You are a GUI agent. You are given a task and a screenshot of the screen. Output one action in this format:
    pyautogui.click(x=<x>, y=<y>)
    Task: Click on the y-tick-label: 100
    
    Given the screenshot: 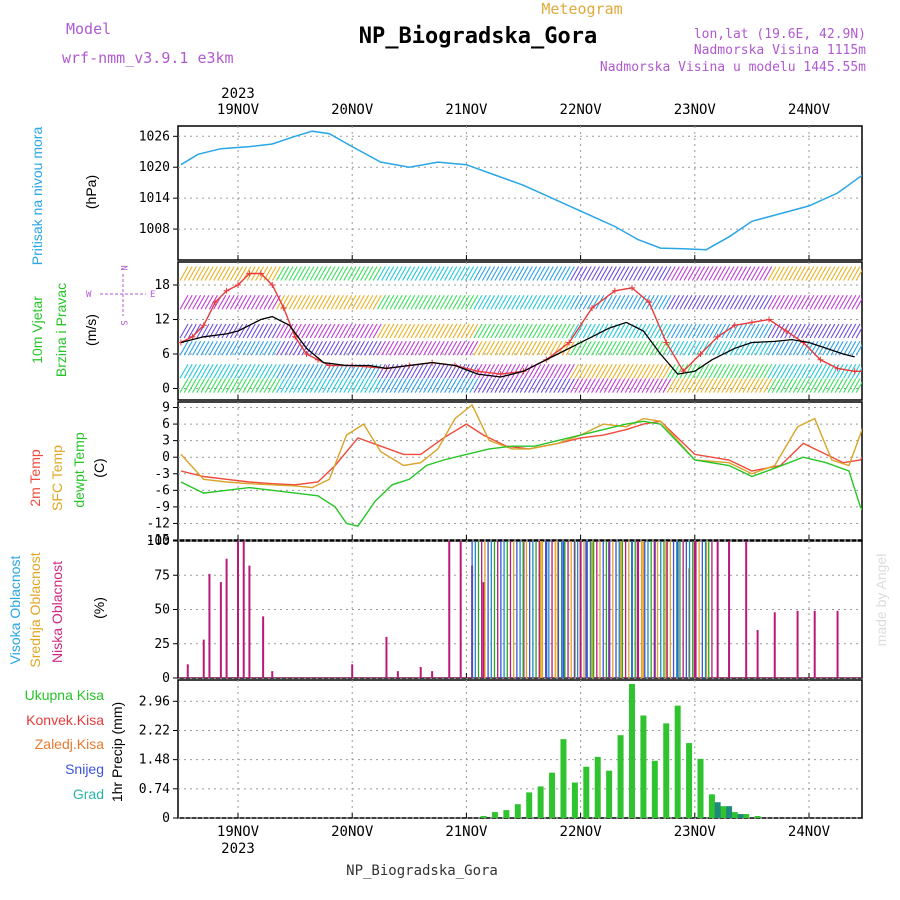 What is the action you would take?
    pyautogui.click(x=158, y=541)
    